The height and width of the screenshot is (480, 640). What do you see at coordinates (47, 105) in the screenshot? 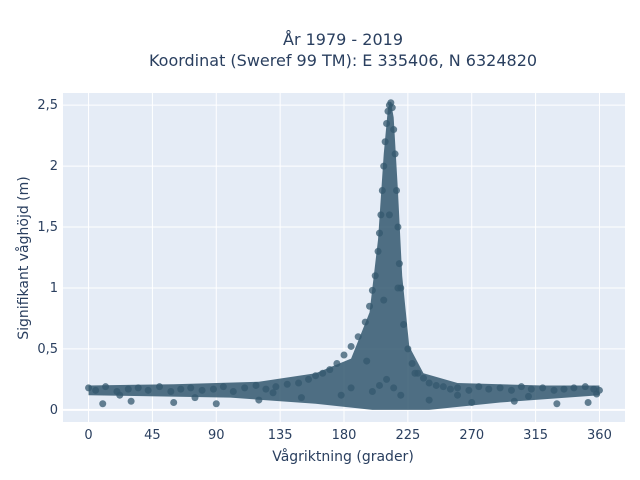
I see `y-tick-label: 2,5` at bounding box center [47, 105].